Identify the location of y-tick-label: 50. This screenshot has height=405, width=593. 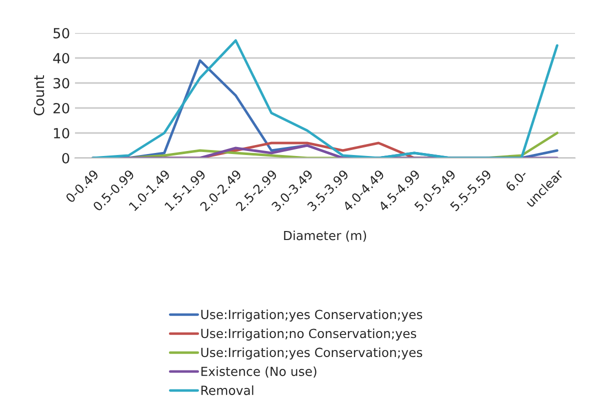
(62, 33).